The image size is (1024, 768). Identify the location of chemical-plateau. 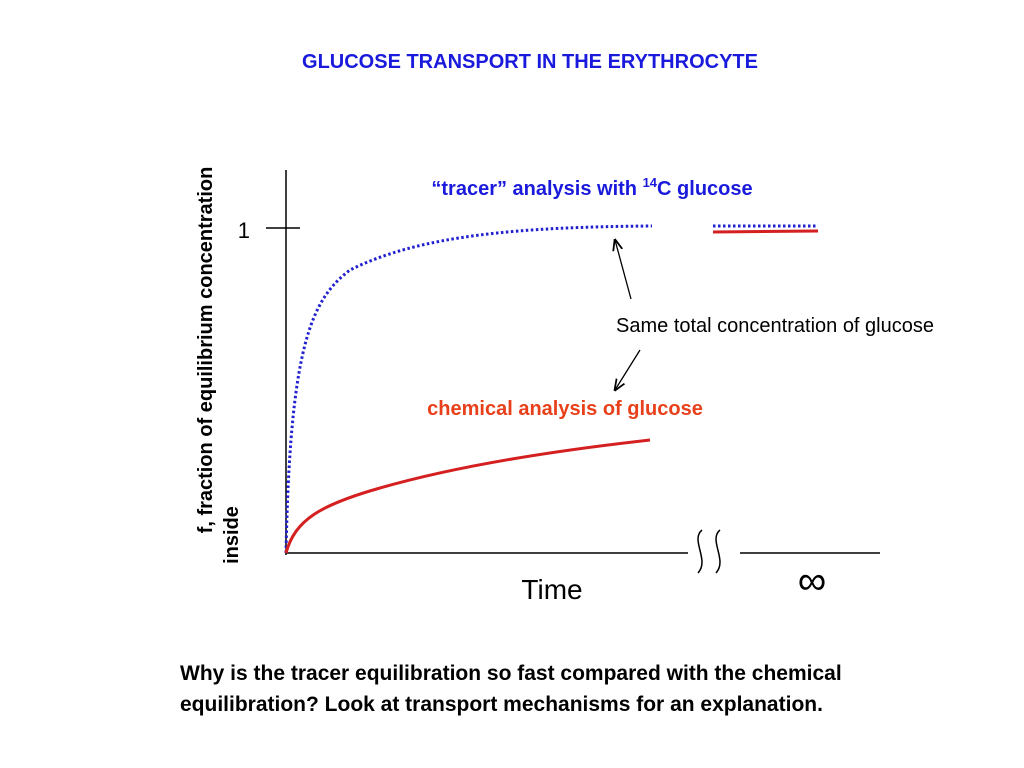
(765, 231).